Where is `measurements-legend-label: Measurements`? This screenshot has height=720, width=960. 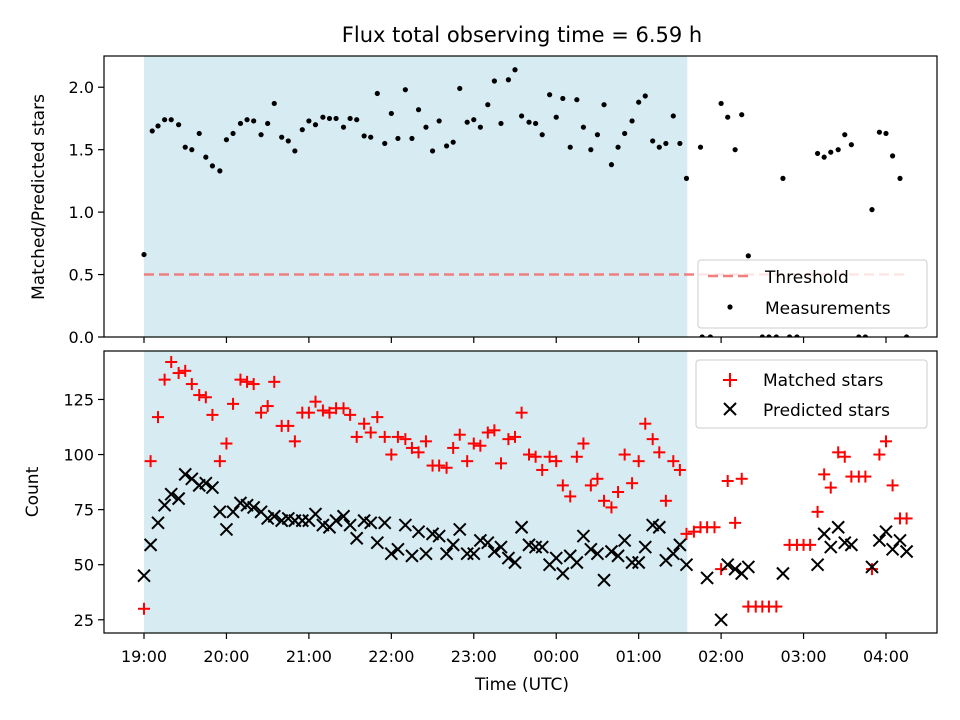
measurements-legend-label: Measurements is located at coordinates (828, 309).